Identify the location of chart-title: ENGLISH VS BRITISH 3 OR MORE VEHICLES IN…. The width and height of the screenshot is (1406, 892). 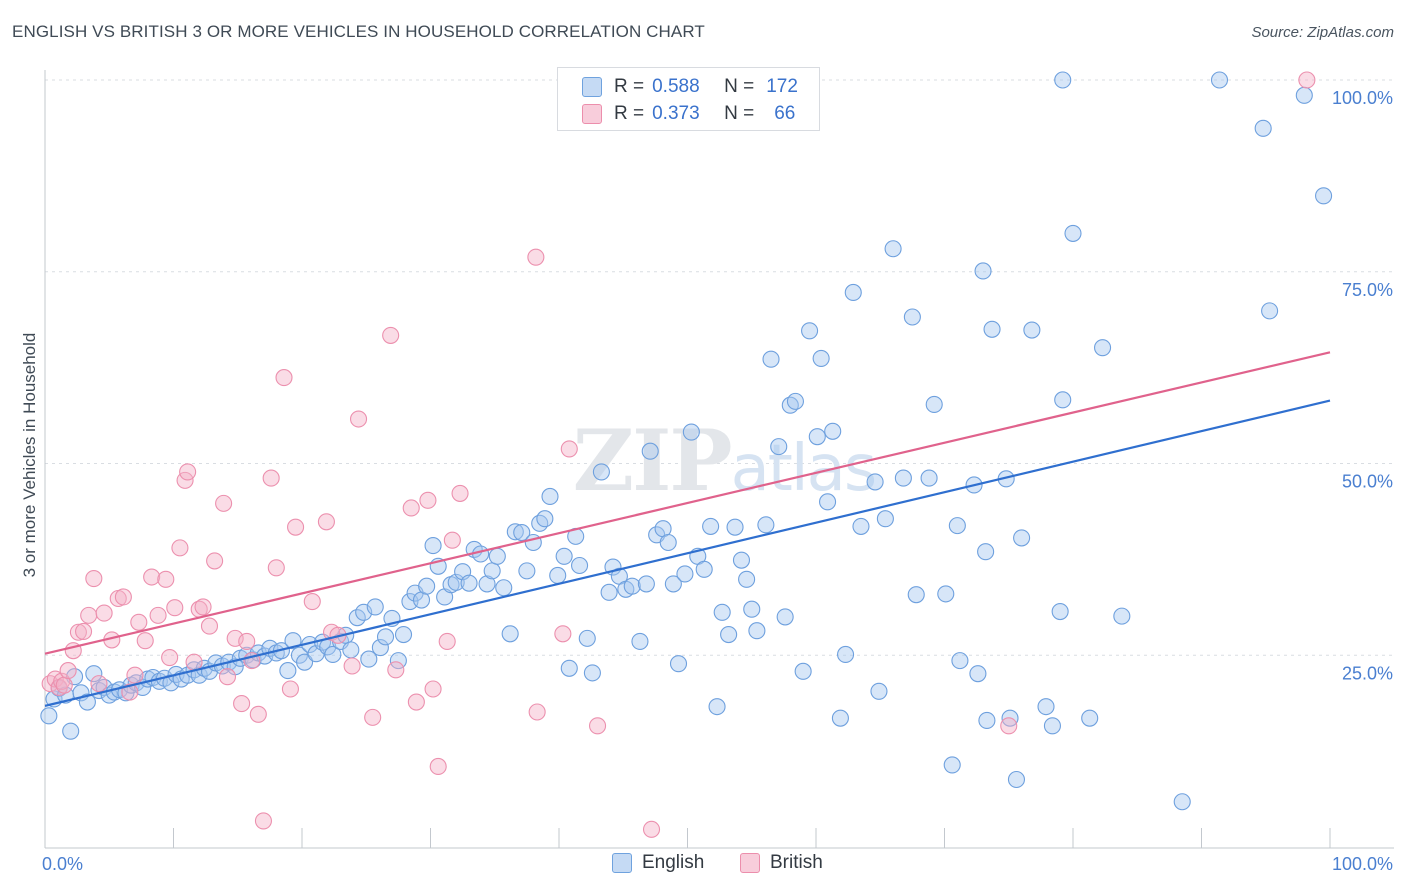
(358, 31).